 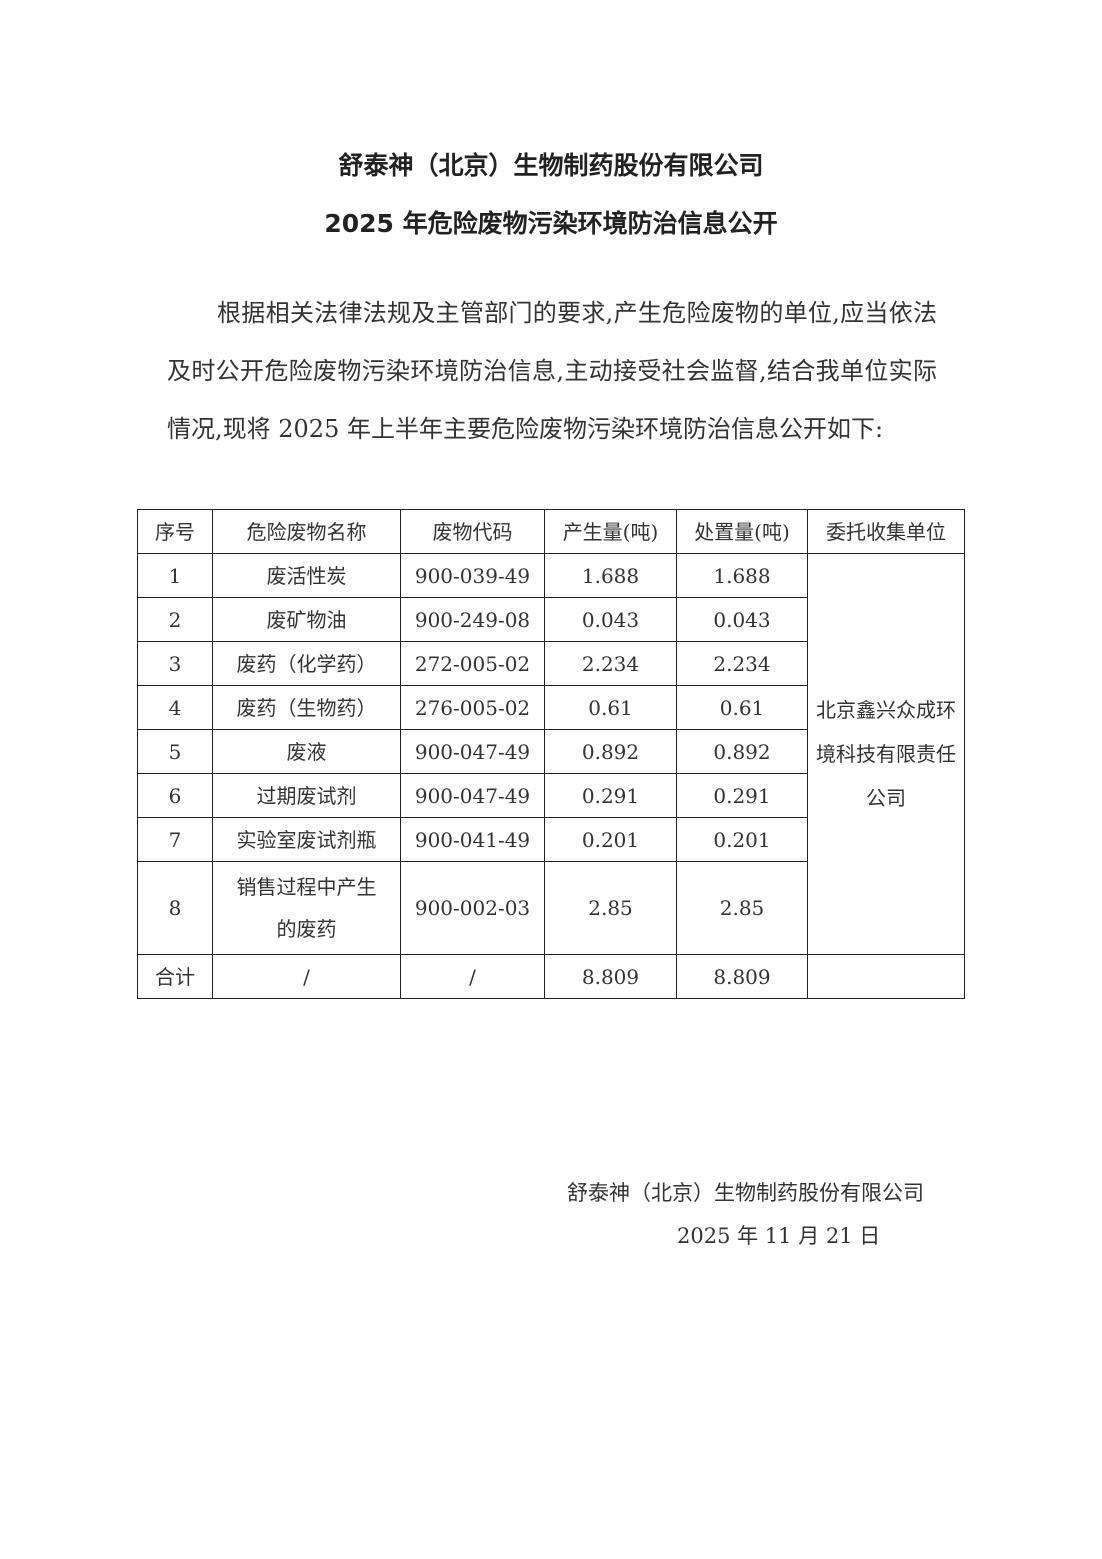 I want to click on cell-code: 276-005-02, so click(x=472, y=707).